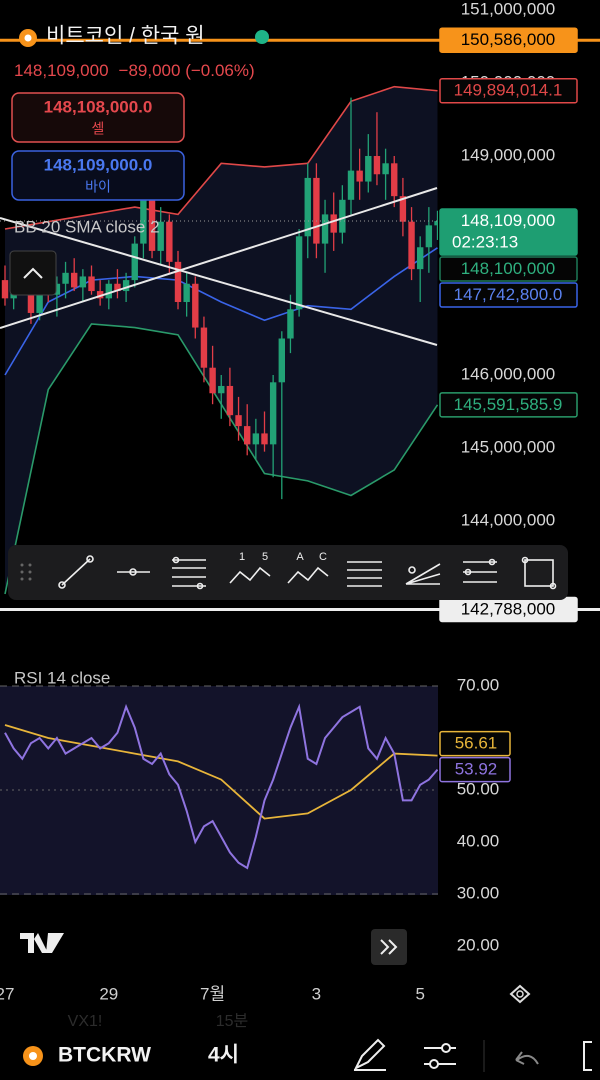  Describe the element at coordinates (26, 572) in the screenshot. I see `drag-handle` at that location.